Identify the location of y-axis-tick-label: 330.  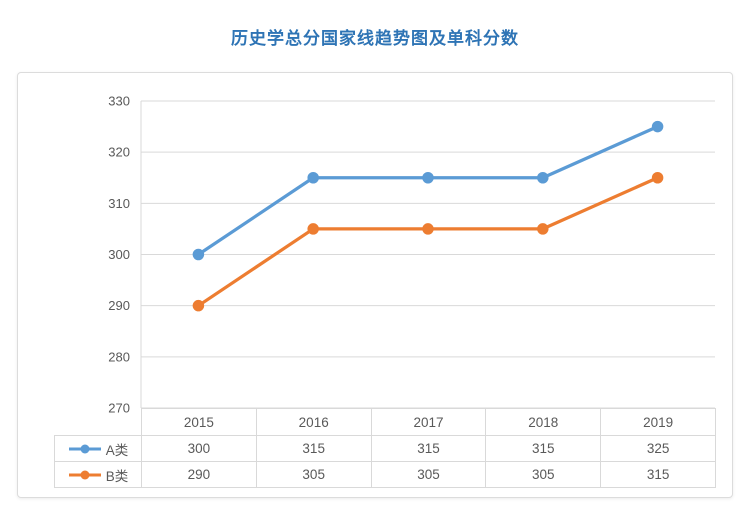
(119, 101).